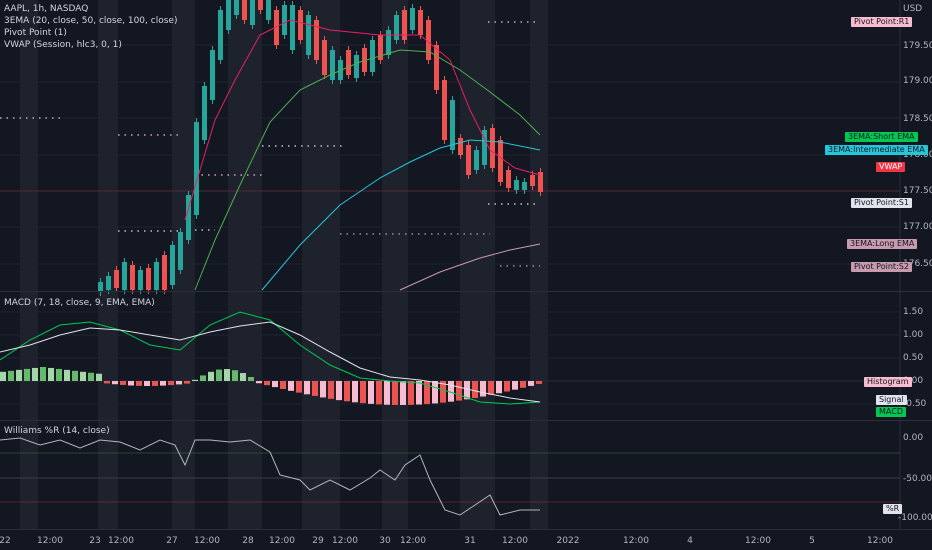  Describe the element at coordinates (57, 431) in the screenshot. I see `williams-legend: Williams %R (14, close)` at that location.